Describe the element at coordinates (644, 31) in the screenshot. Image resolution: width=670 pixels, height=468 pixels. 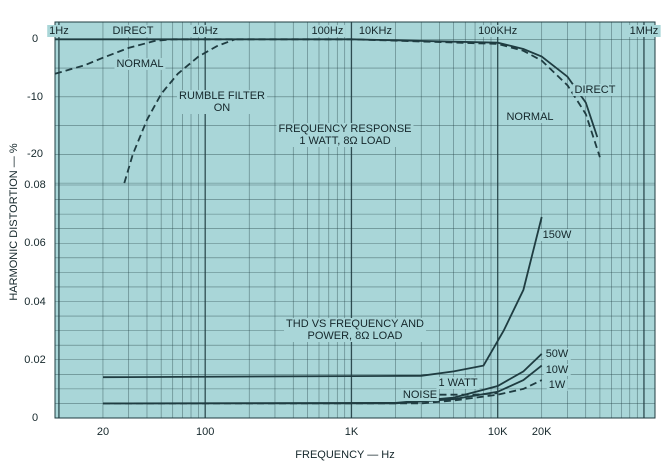
I see `top-x-tick-label: 1MHz` at that location.